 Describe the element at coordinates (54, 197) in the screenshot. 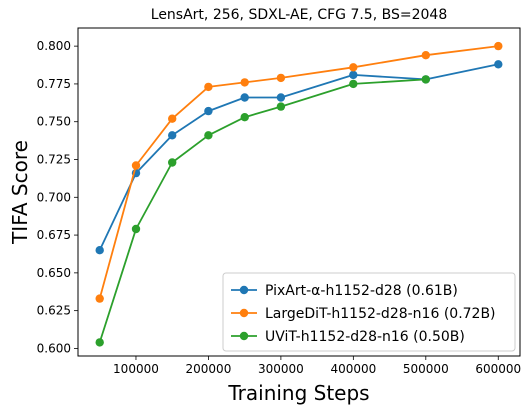

I see `y-tick-label: 0.700` at that location.